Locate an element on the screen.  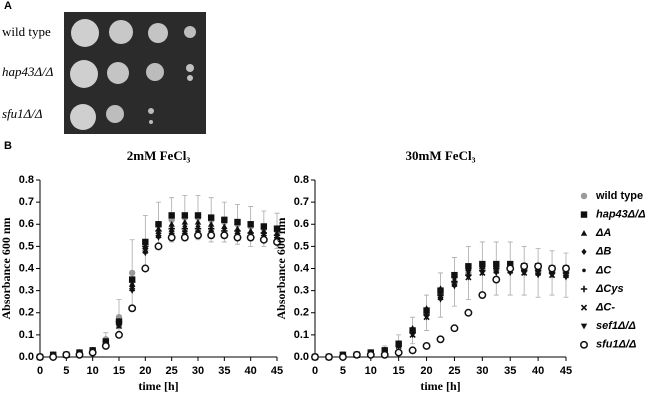
legend-label: ΔC- is located at coordinates (605, 308).